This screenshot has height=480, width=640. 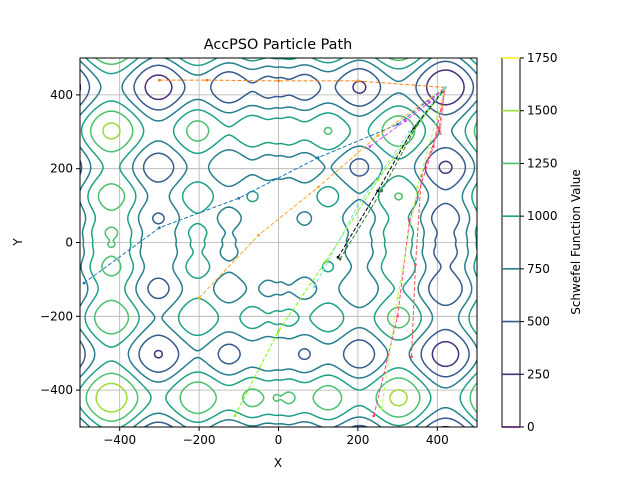 What do you see at coordinates (56, 390) in the screenshot?
I see `y-tick-label: −400` at bounding box center [56, 390].